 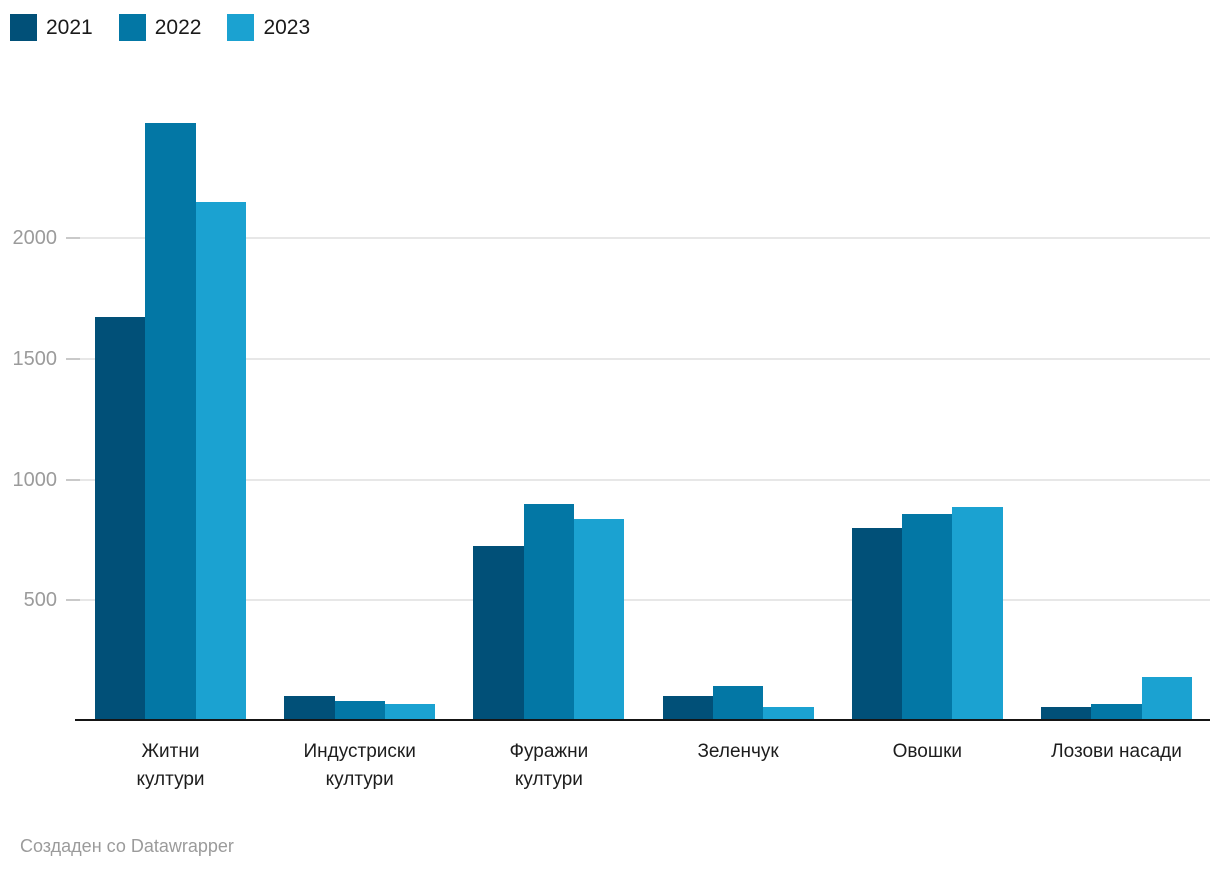 I want to click on bar-2023-Лозови насади, so click(x=1166, y=698).